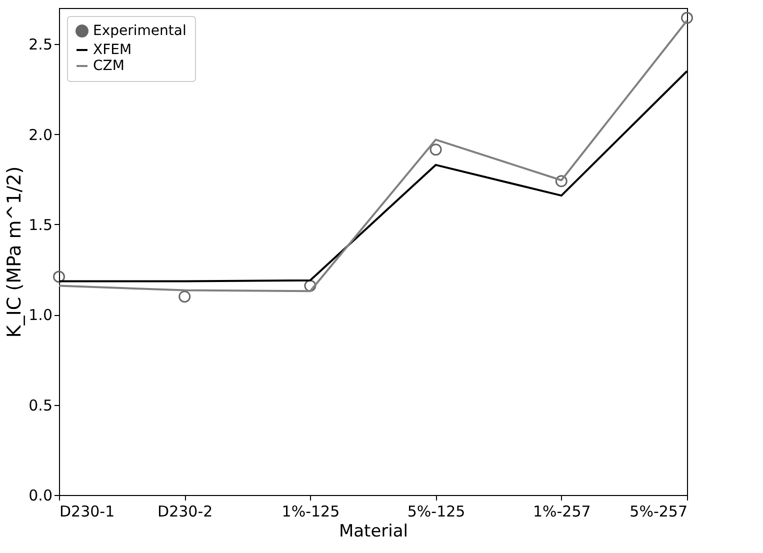 This screenshot has width=763, height=553. Describe the element at coordinates (40, 45) in the screenshot. I see `y-tick-label: 2.5` at that location.